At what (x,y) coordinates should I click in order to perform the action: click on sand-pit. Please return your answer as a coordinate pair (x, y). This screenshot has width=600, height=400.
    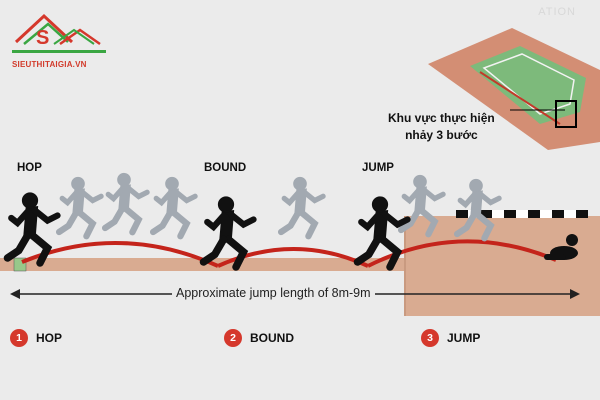
    Looking at the image, I should click on (502, 266).